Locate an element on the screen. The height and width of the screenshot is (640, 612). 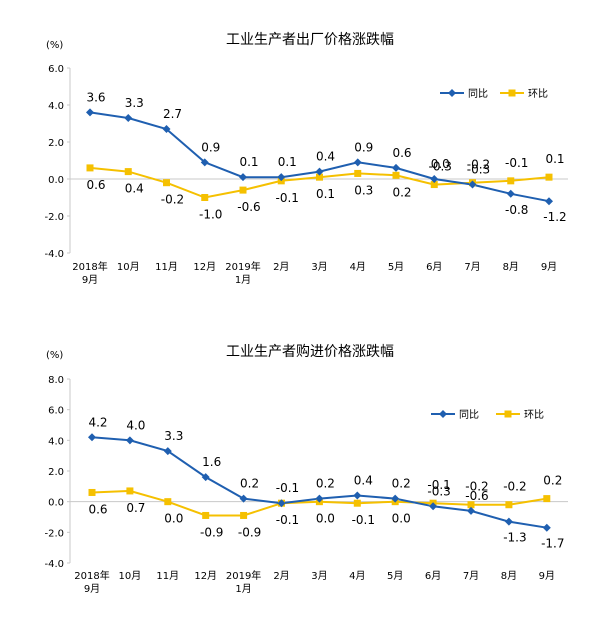
x-tick-label: 7月 is located at coordinates (472, 267).